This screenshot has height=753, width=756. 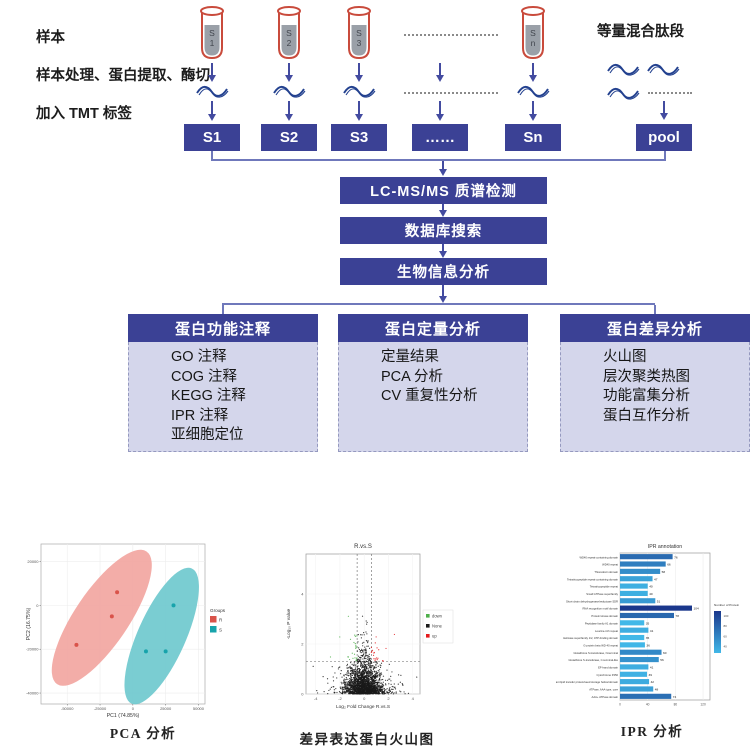 I want to click on legend-colorbar, so click(x=717, y=632).